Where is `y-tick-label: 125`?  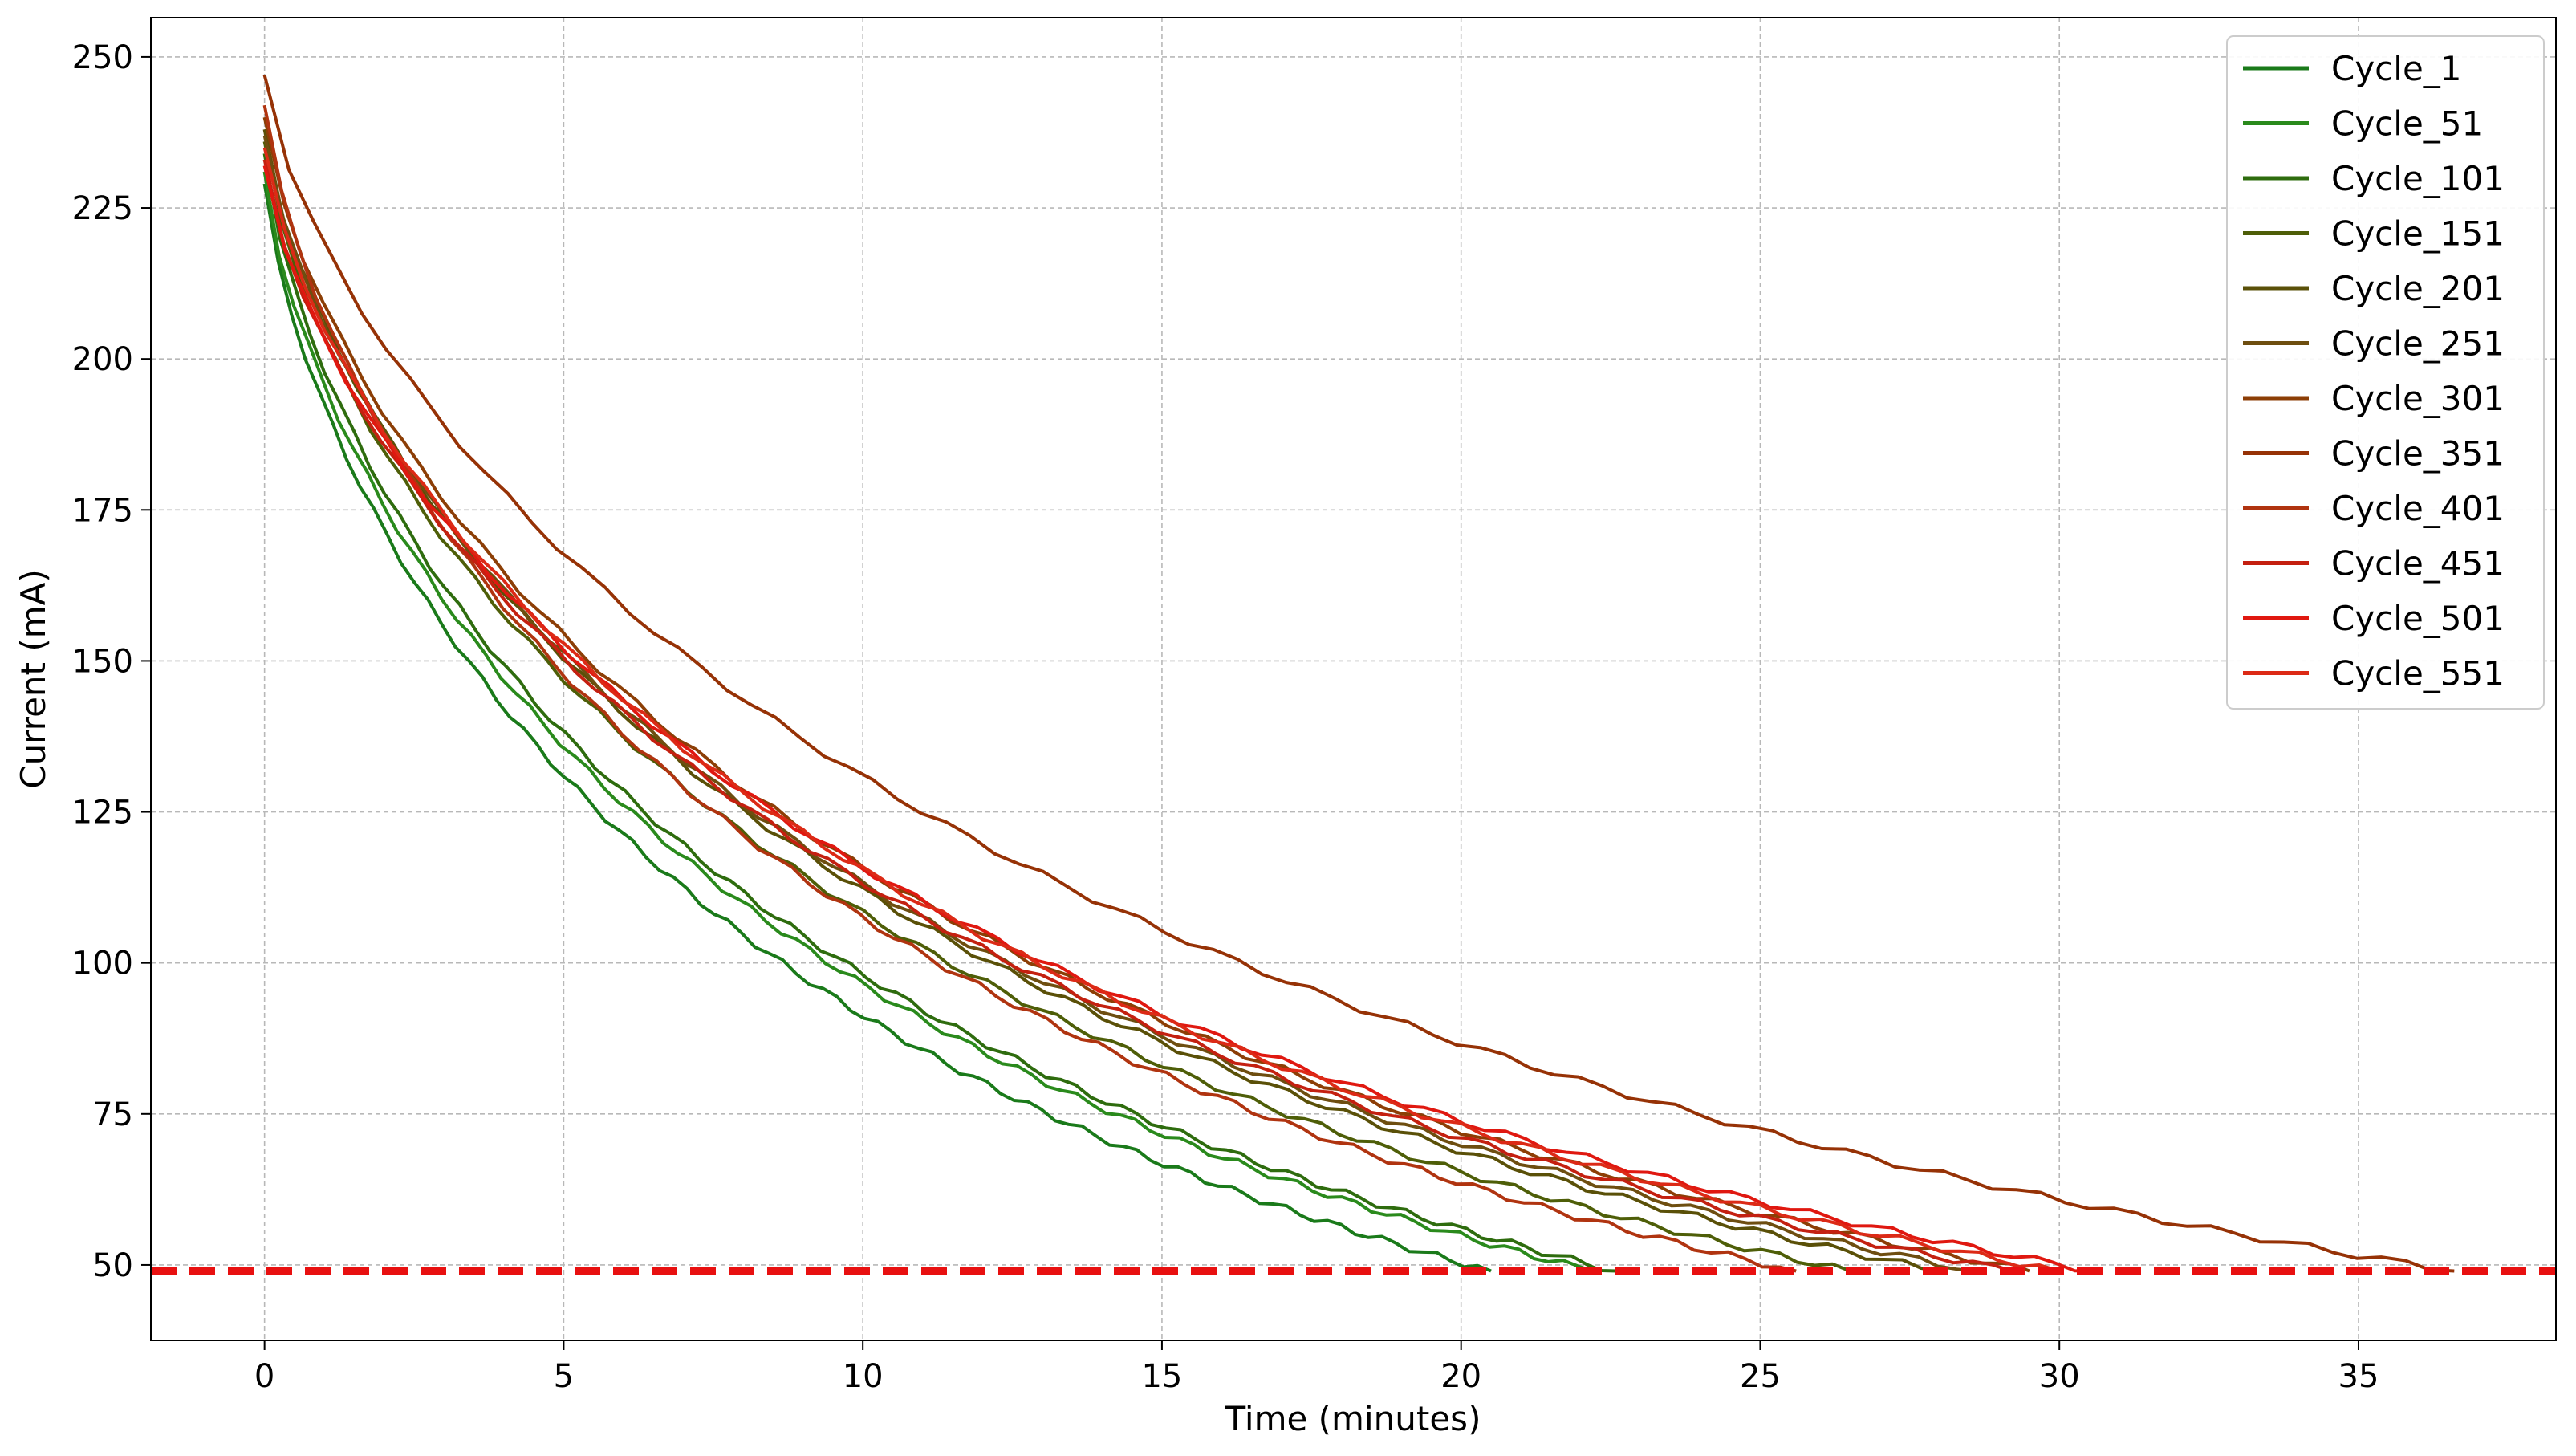
y-tick-label: 125 is located at coordinates (103, 813).